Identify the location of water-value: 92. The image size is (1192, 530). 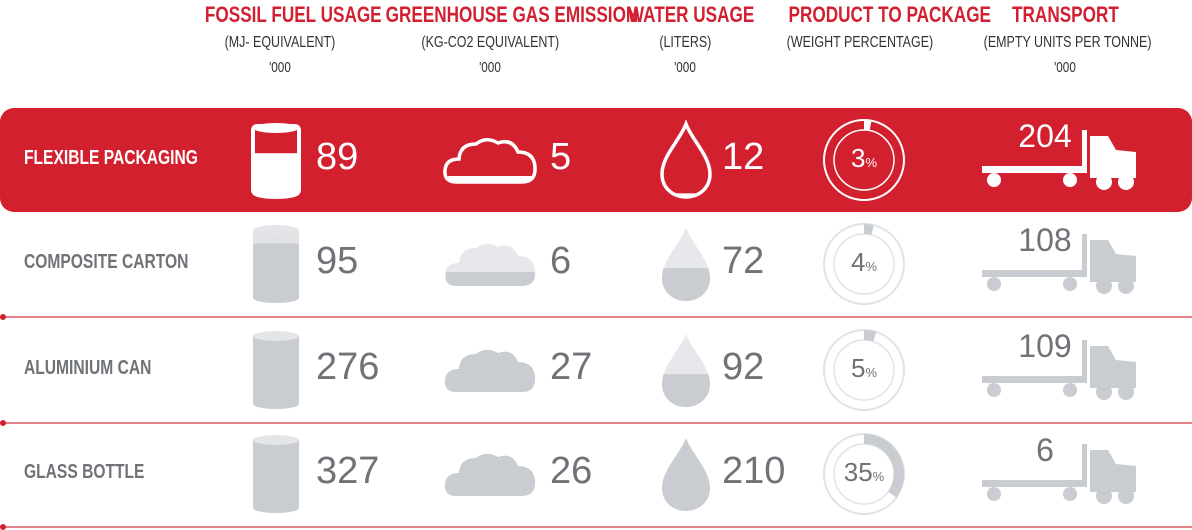
(743, 367).